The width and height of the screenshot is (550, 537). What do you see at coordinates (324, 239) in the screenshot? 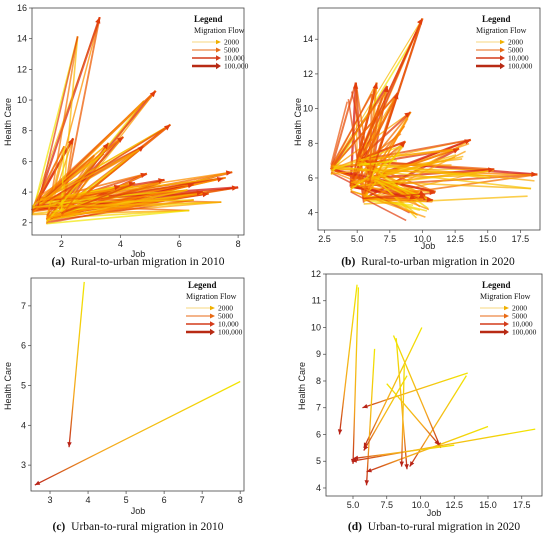
I see `x-tick-label: 2.5` at bounding box center [324, 239].